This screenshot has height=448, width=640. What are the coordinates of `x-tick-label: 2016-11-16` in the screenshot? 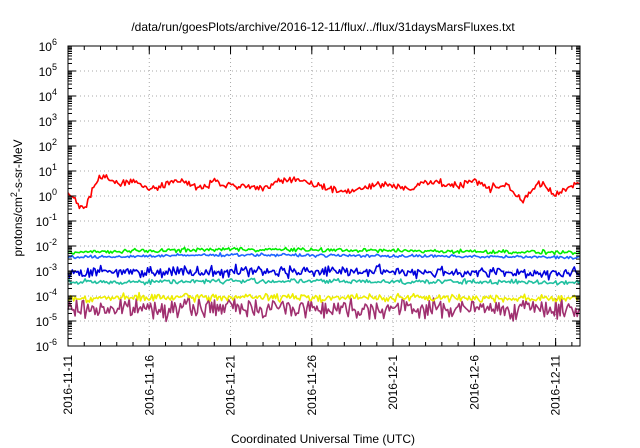 It's located at (149, 385).